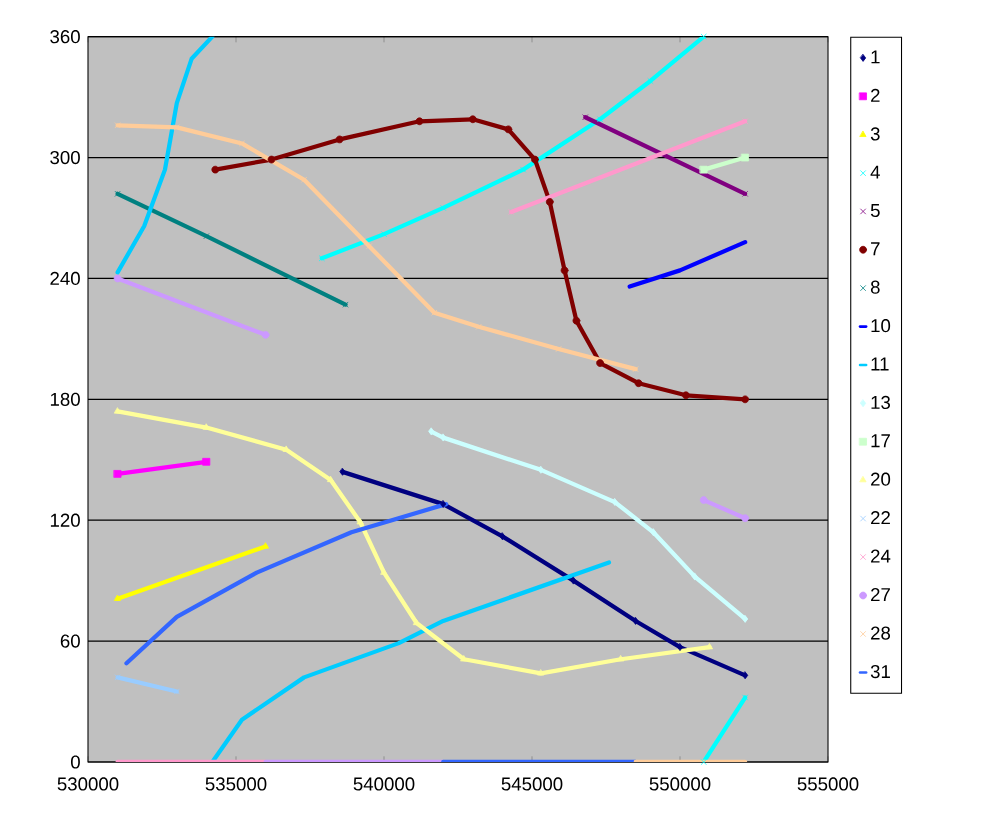 This screenshot has width=1008, height=824. What do you see at coordinates (70, 641) in the screenshot?
I see `y-tick-label: 60` at bounding box center [70, 641].